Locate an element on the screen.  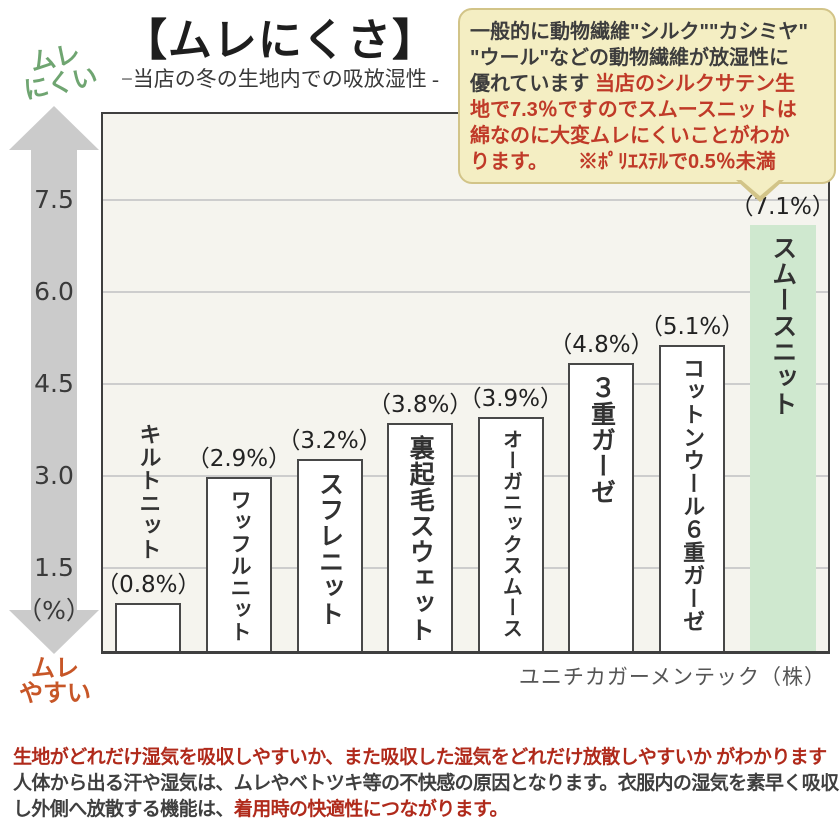
y-tick-label: 1.5 is located at coordinates (54, 567).